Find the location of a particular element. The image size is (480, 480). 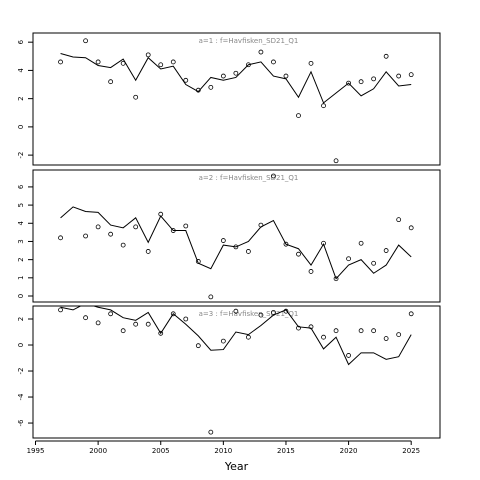

x-tick-label: 2010 is located at coordinates (223, 451).